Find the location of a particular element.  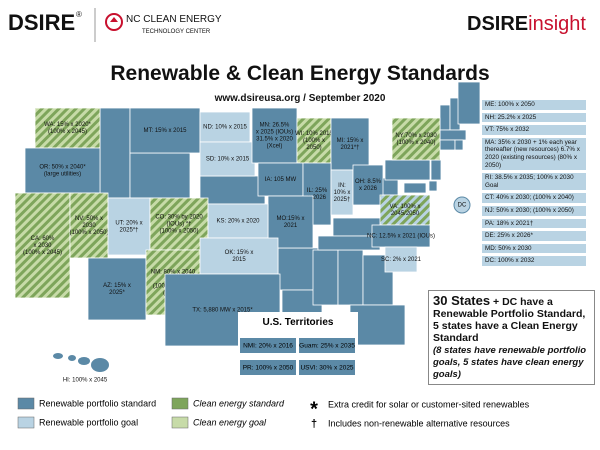

territory-label: NMI: 20% x 2016 is located at coordinates (268, 346).